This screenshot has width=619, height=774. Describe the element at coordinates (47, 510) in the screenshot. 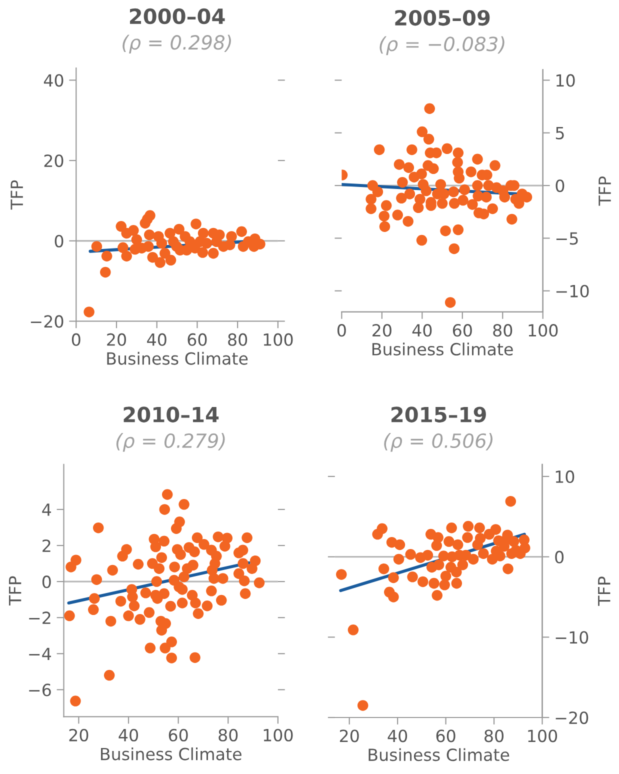

I see `y-tick-label: 4` at that location.